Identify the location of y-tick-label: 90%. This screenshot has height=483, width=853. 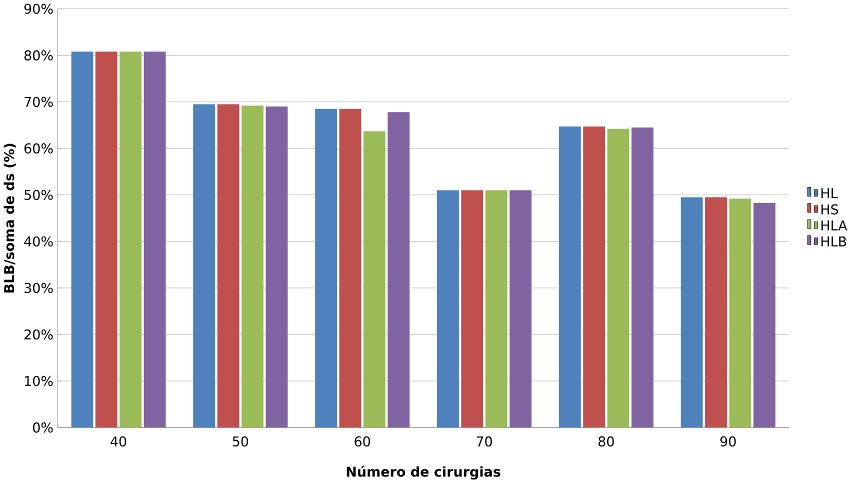
(38, 9).